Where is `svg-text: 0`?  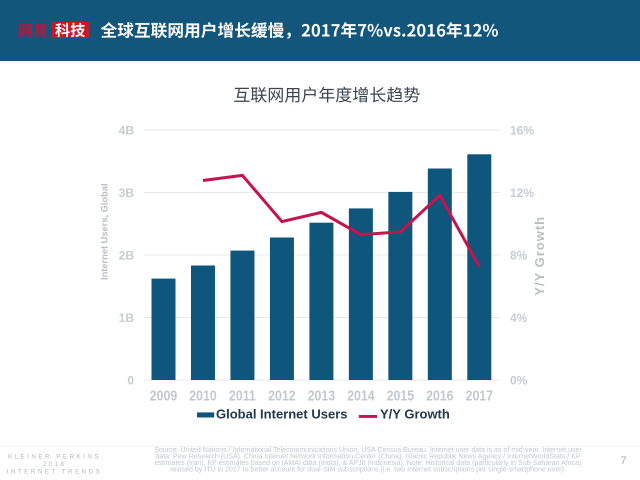
svg-text: 0 is located at coordinates (130, 380).